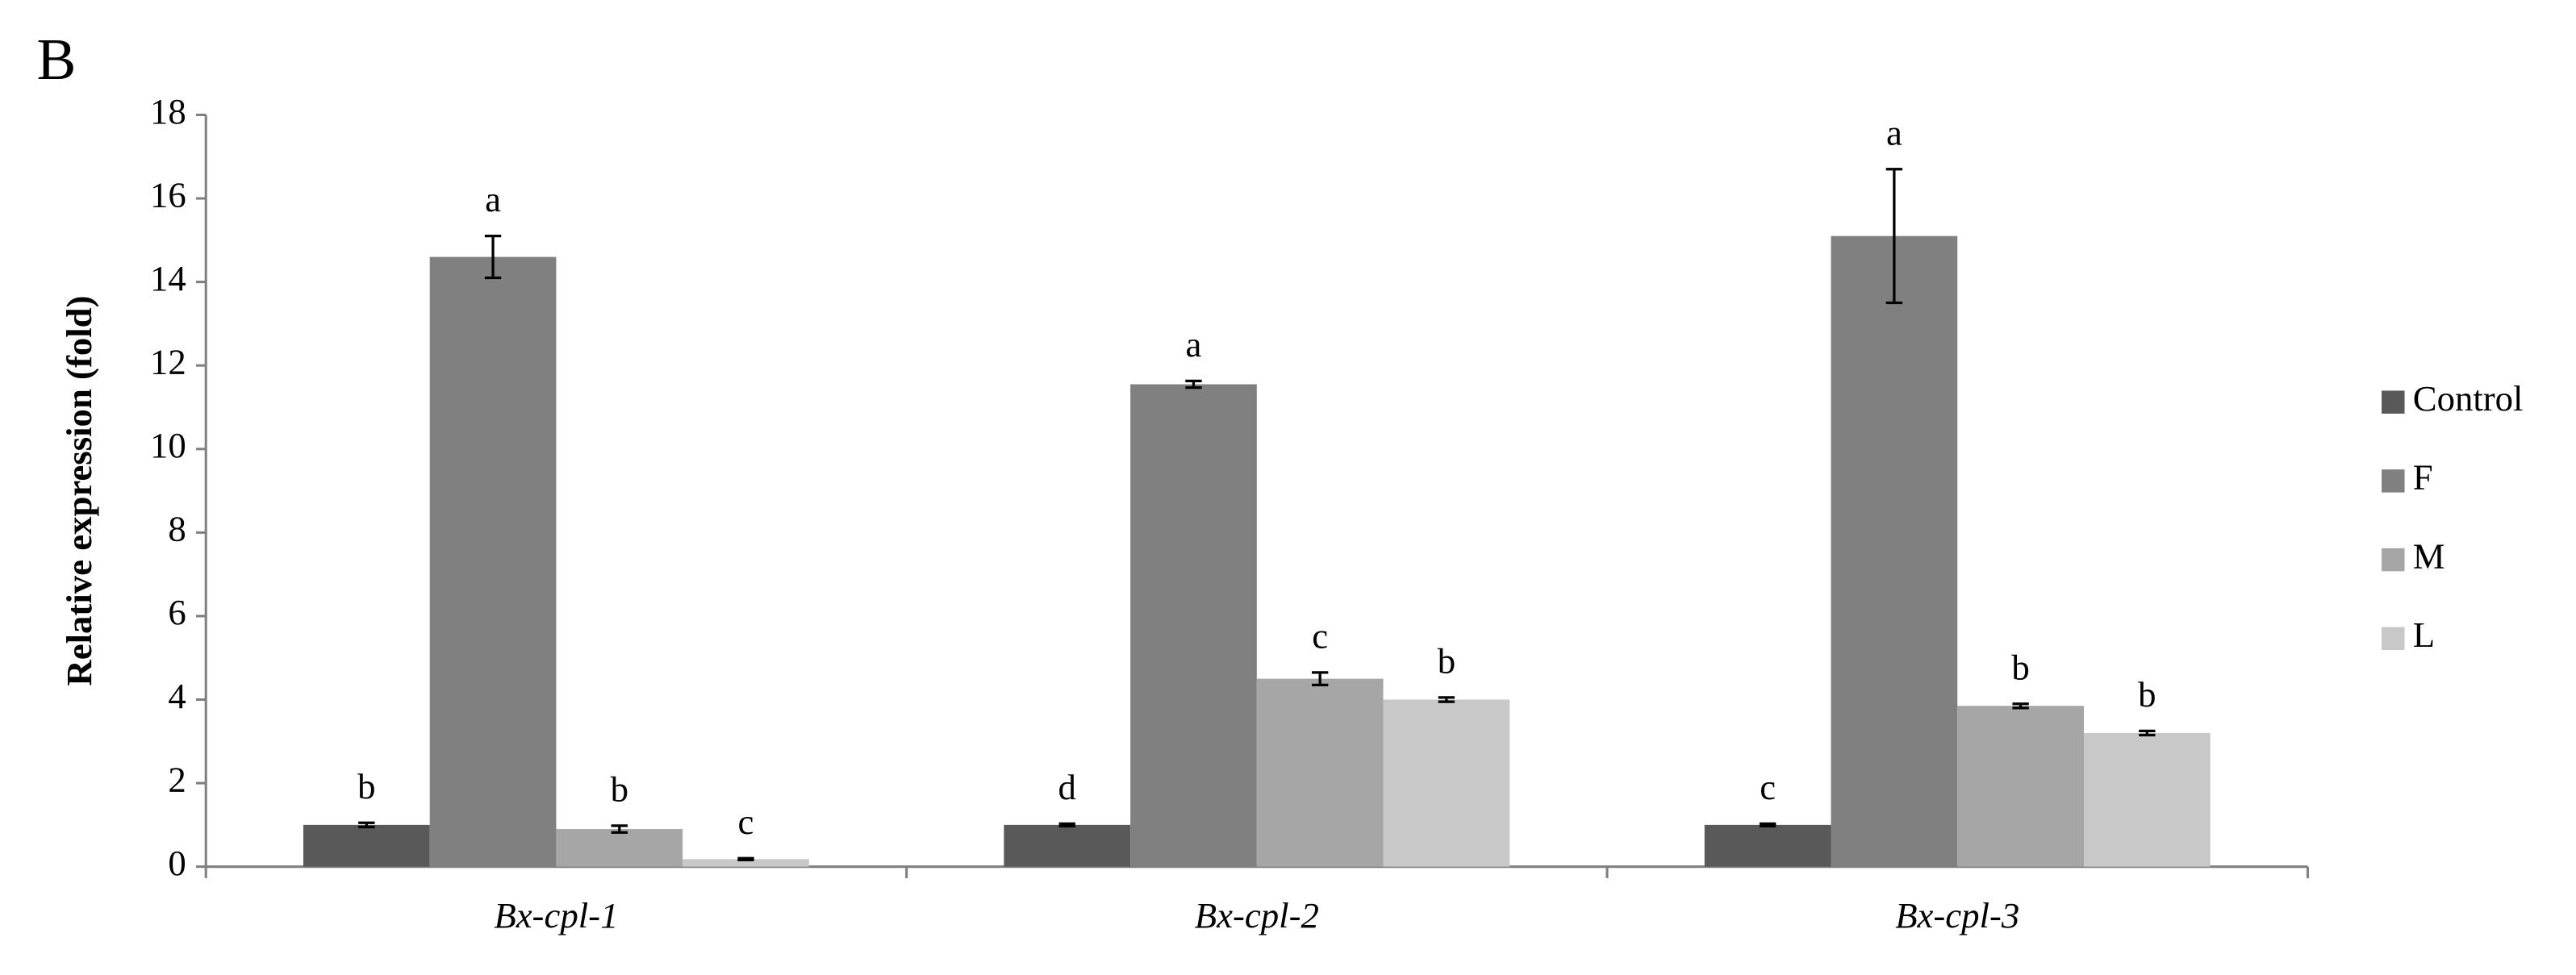  I want to click on y-tick-label: 4, so click(177, 696).